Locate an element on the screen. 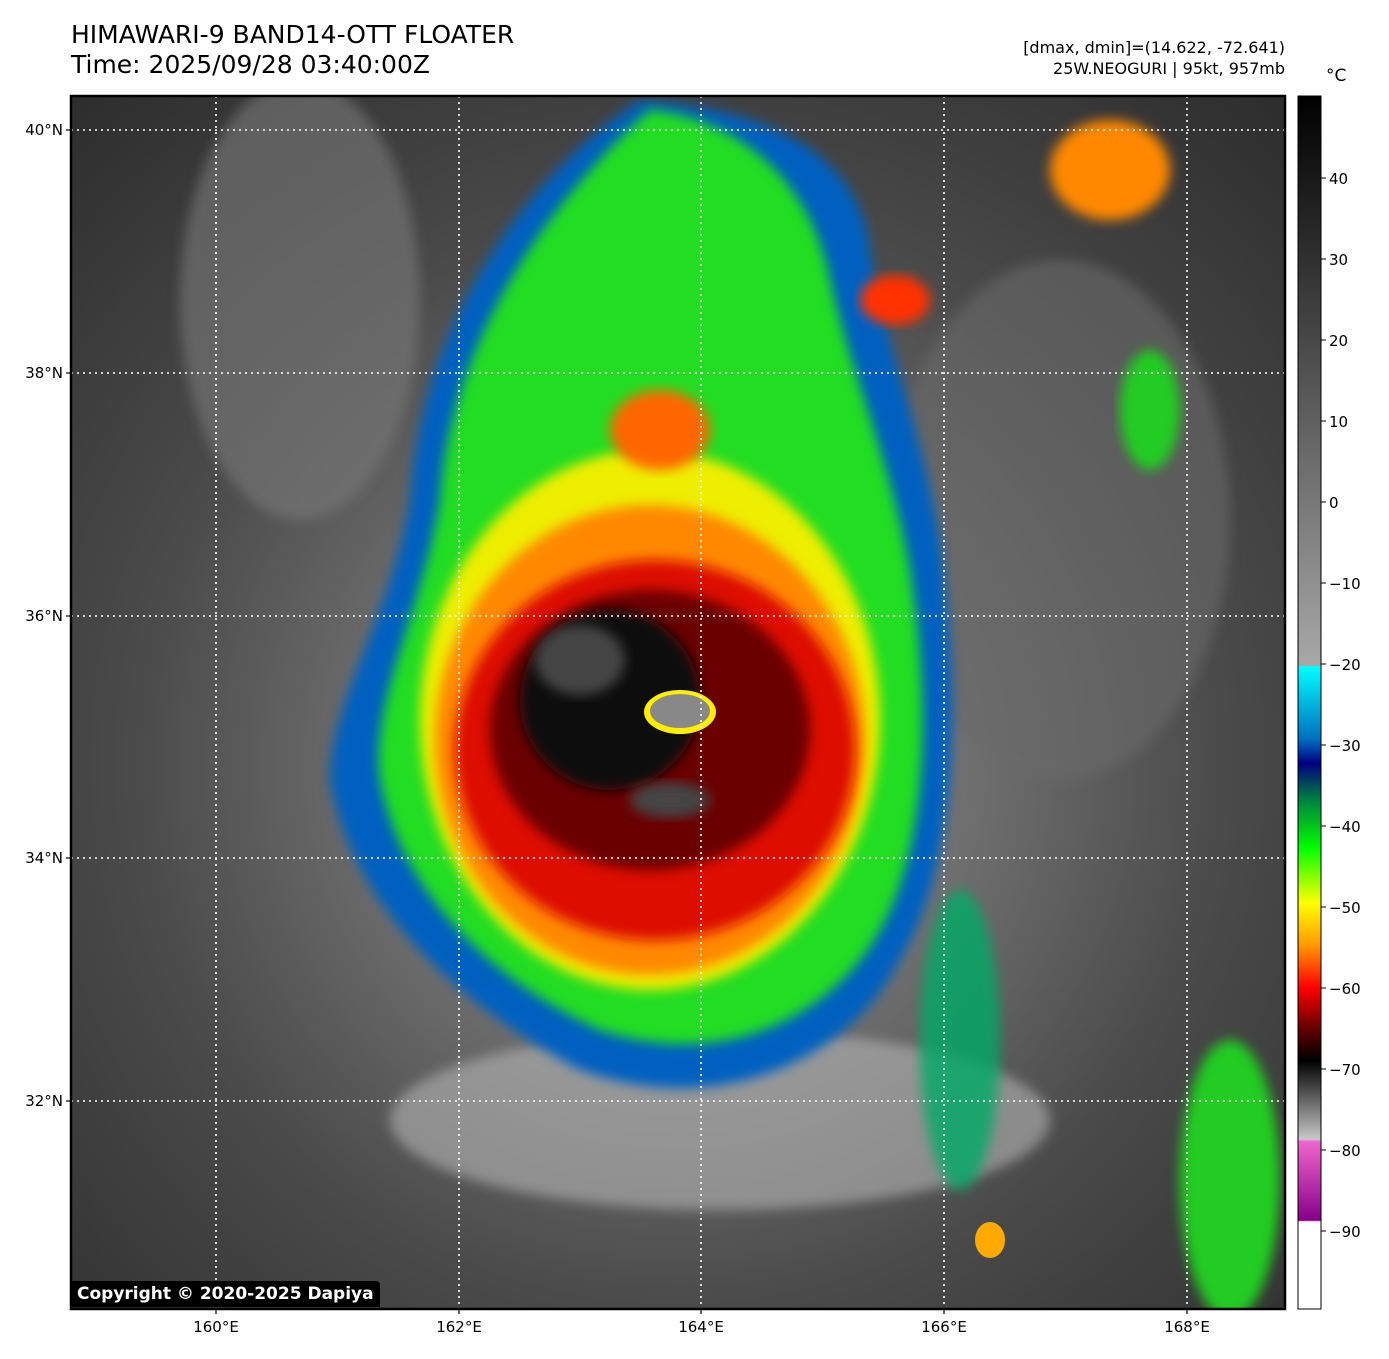 This screenshot has height=1359, width=1389. colorbar-tick-label: −40 is located at coordinates (1345, 827).